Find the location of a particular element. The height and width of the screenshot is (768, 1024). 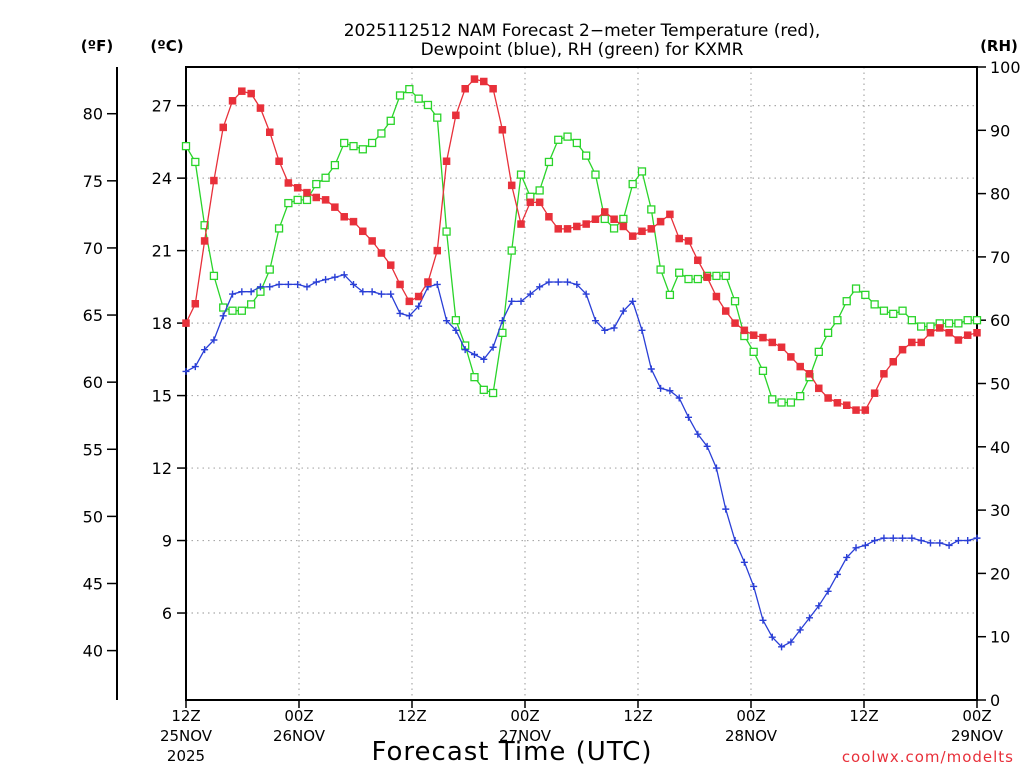

rh-tick-label: 50 is located at coordinates (1000, 384).